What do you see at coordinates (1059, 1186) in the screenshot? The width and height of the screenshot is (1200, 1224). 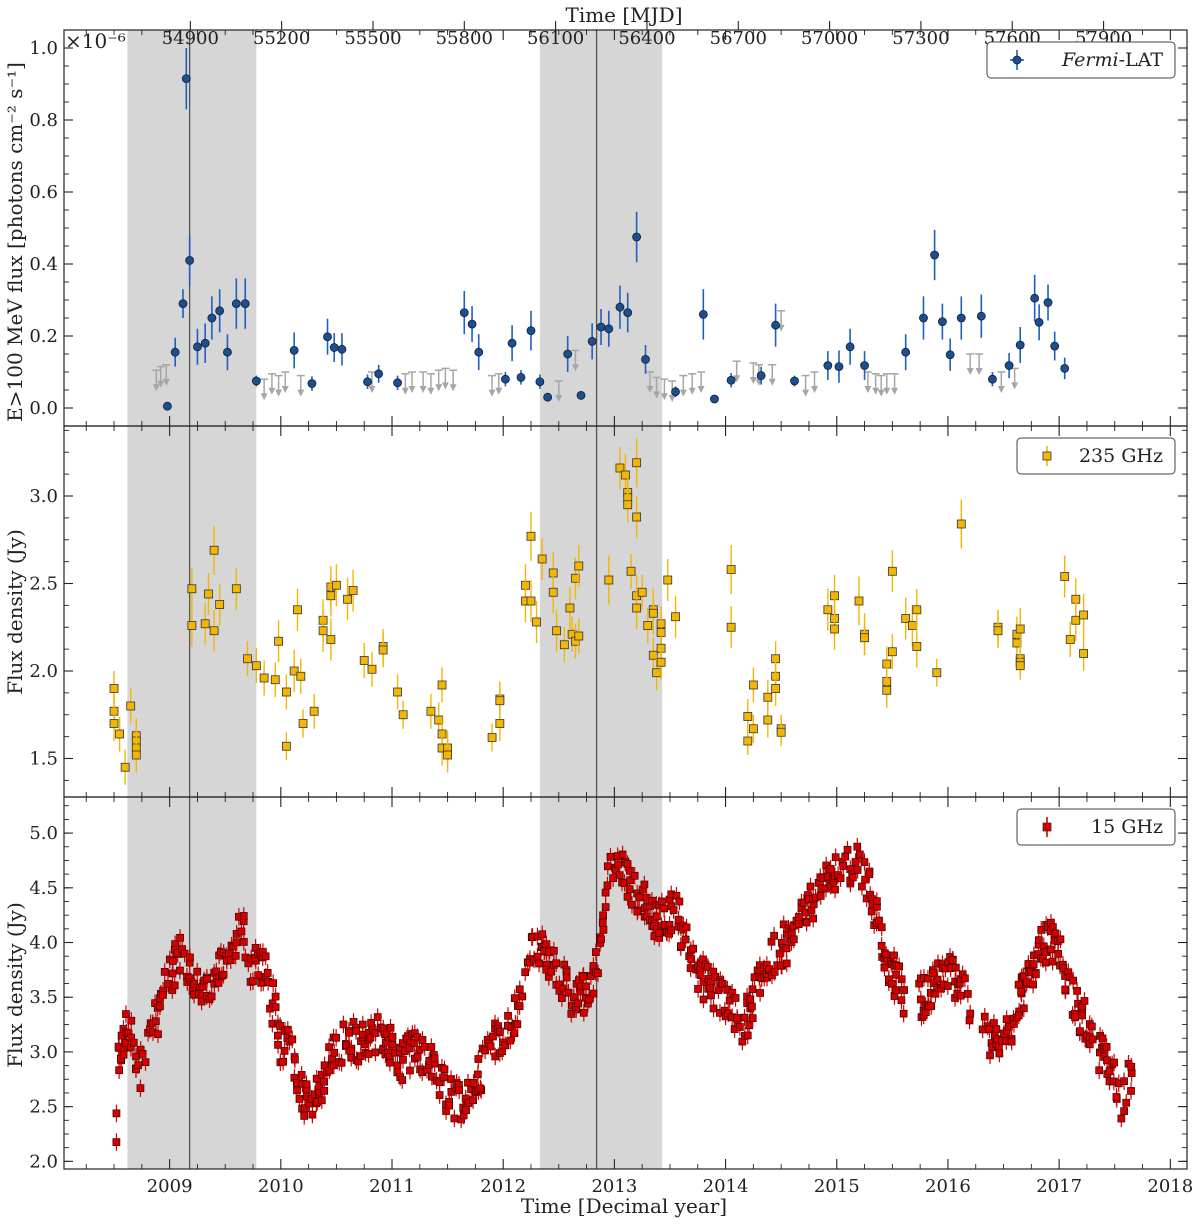 I see `x-tick-label: 2017` at bounding box center [1059, 1186].